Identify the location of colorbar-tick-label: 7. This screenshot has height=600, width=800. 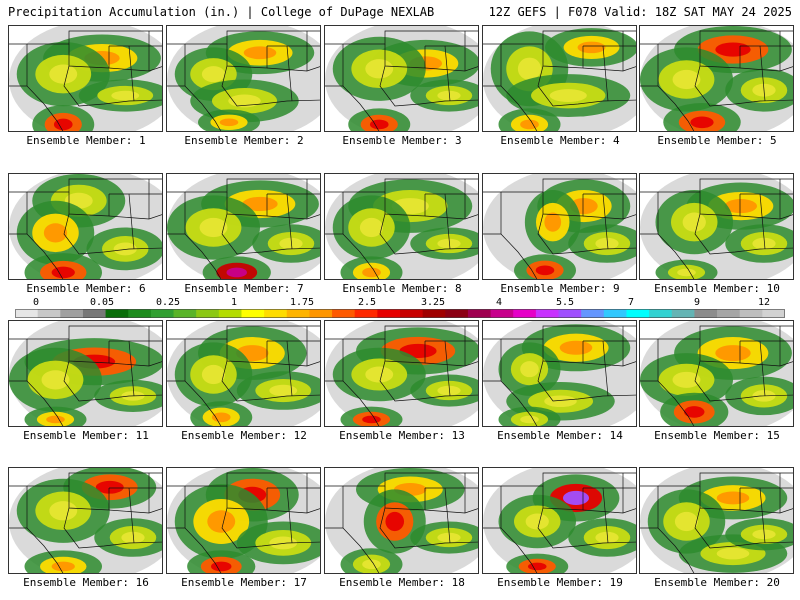
(631, 302).